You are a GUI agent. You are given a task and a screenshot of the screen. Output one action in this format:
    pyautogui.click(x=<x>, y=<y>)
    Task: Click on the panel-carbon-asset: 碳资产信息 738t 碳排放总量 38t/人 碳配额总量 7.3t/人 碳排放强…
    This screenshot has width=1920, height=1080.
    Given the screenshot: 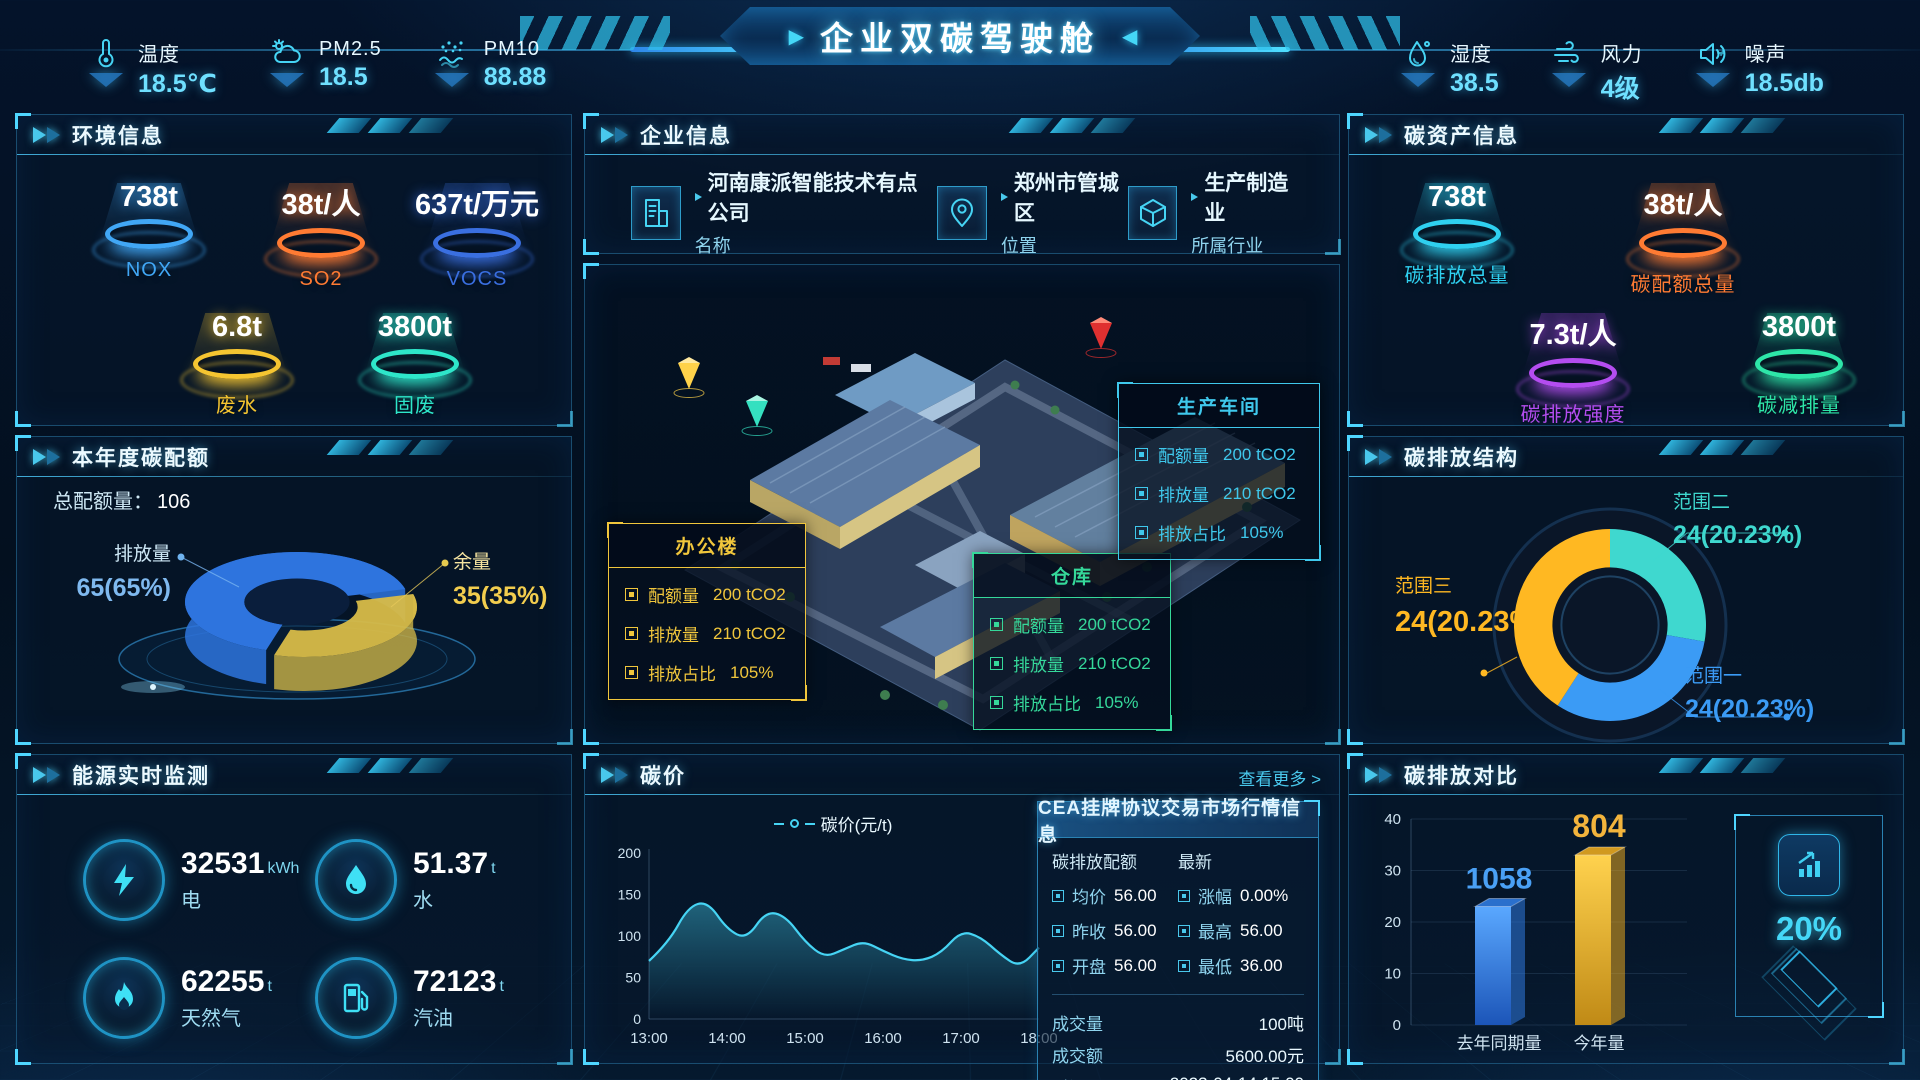 What is the action you would take?
    pyautogui.click(x=1626, y=270)
    